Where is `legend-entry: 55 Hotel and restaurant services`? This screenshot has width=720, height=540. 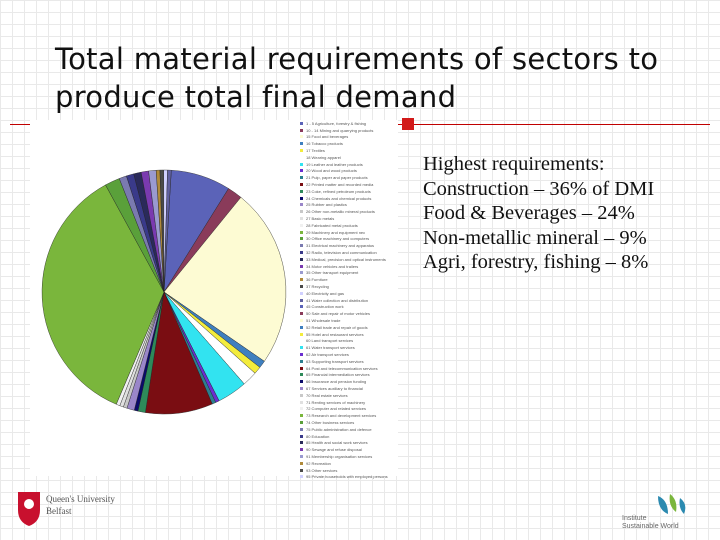 legend-entry: 55 Hotel and restaurant services is located at coordinates (349, 334).